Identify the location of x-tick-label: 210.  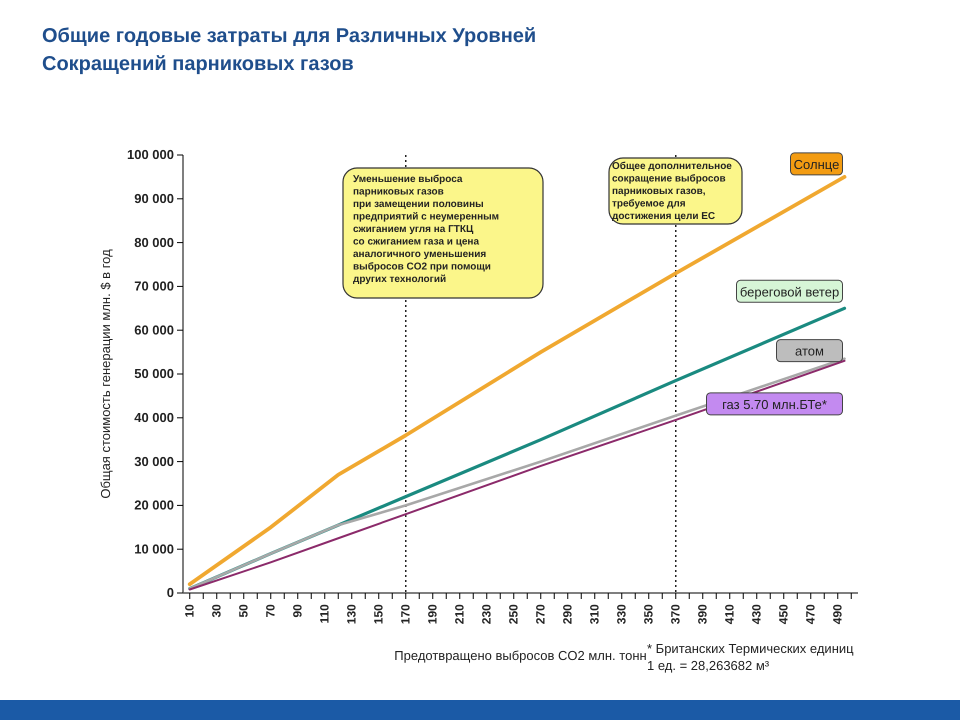
(459, 614).